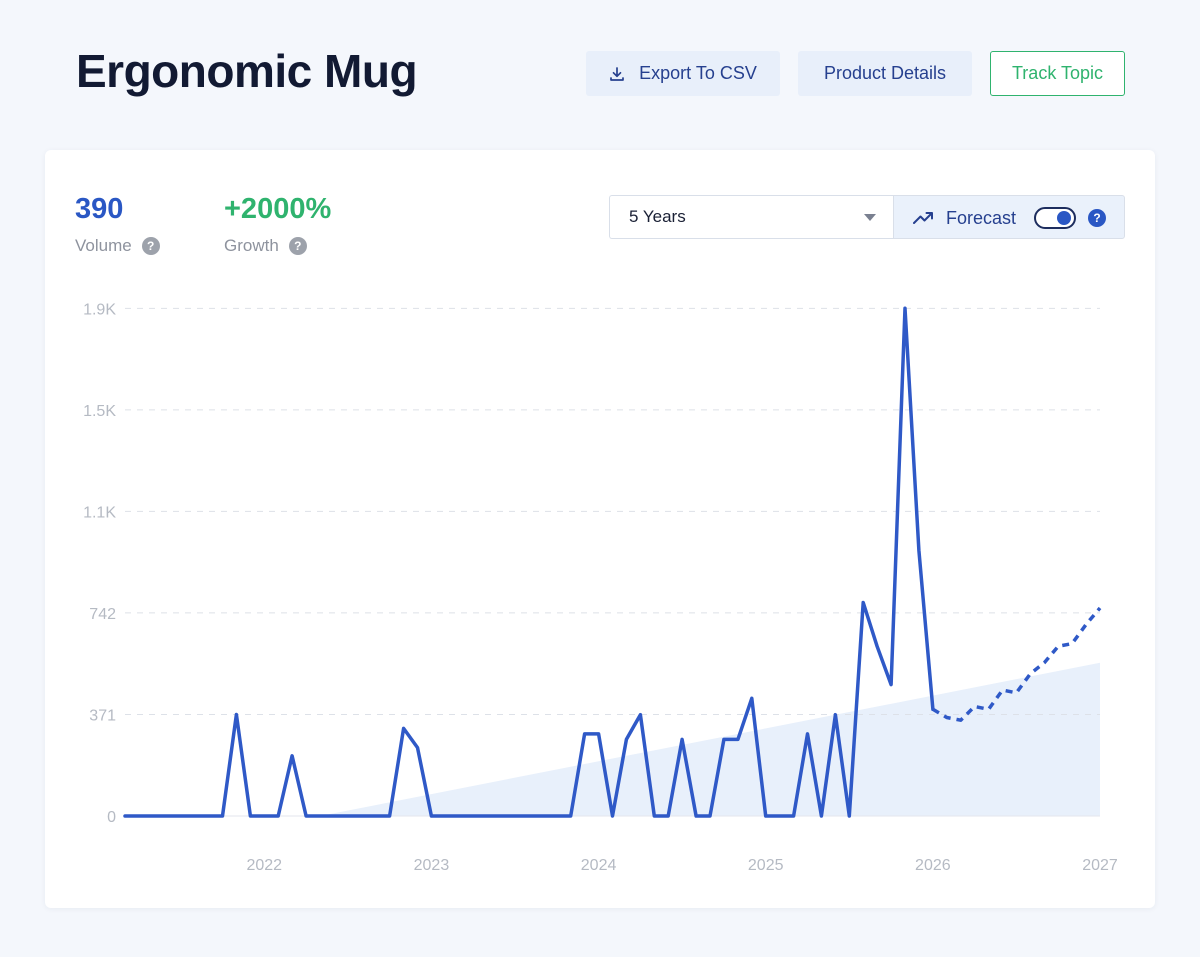 Image resolution: width=1200 pixels, height=957 pixels. I want to click on forecast-line, so click(1017, 664).